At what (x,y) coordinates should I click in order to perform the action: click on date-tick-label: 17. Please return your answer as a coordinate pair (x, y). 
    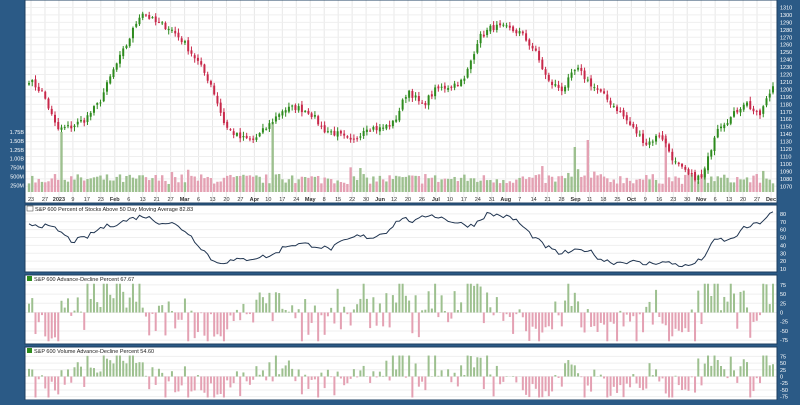
    Looking at the image, I should click on (87, 200).